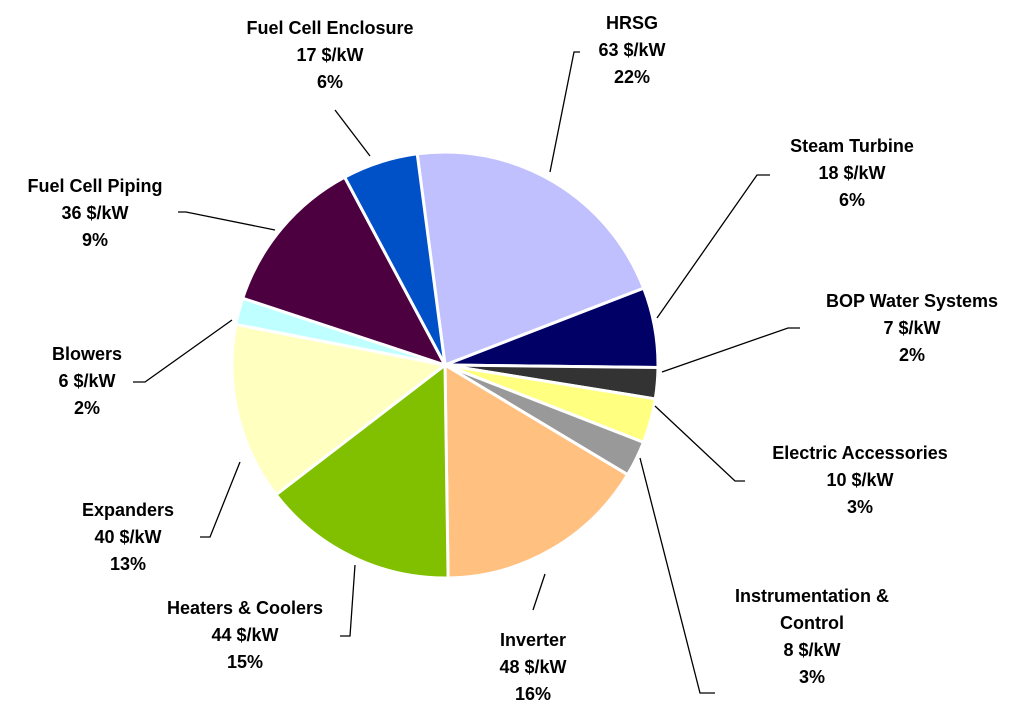  I want to click on category-label: Electric Accessories, so click(860, 453).